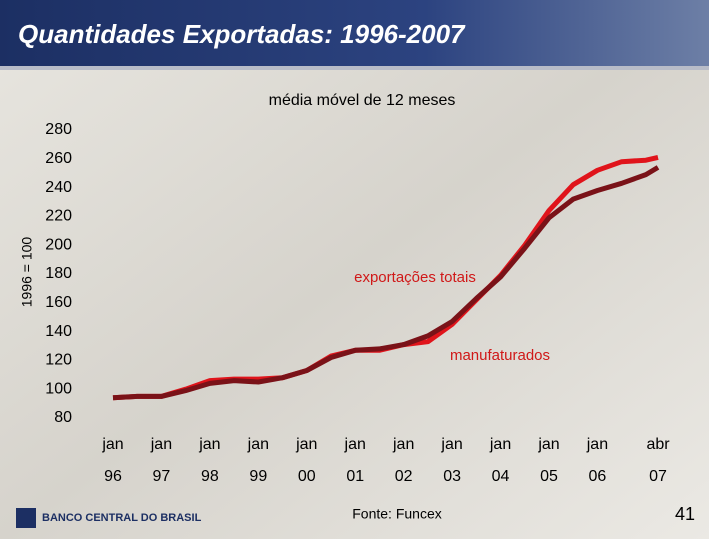 Image resolution: width=709 pixels, height=544 pixels. I want to click on y-tick-label: 80, so click(63, 417).